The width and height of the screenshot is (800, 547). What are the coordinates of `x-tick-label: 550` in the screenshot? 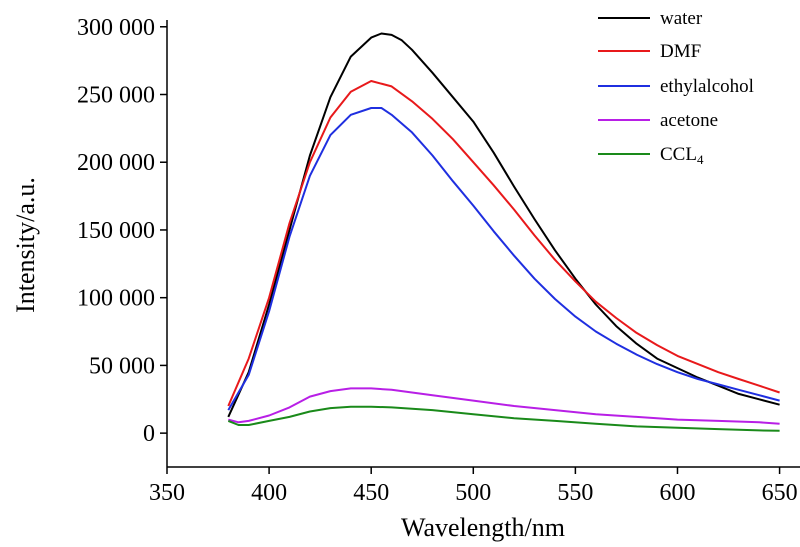 It's located at (575, 493).